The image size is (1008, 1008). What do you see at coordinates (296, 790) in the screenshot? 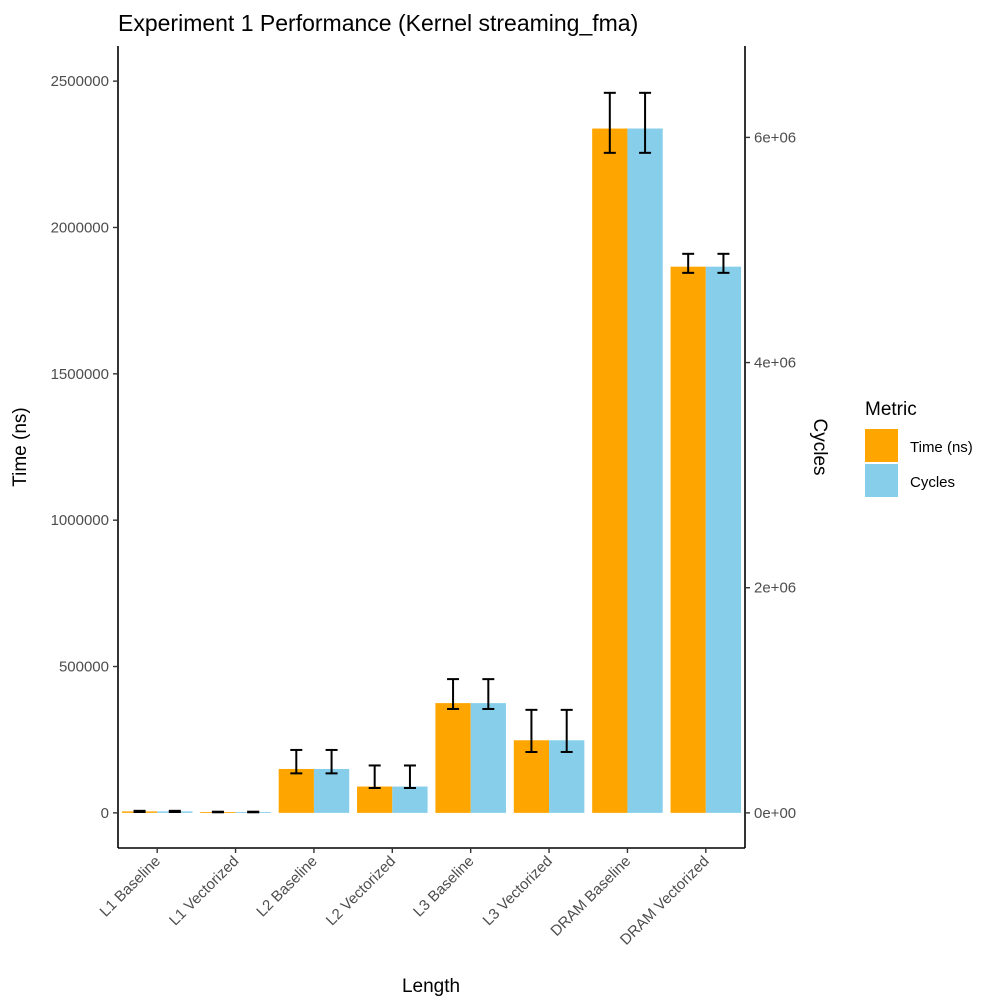
I see `bar-time-ns-l2-baseline` at bounding box center [296, 790].